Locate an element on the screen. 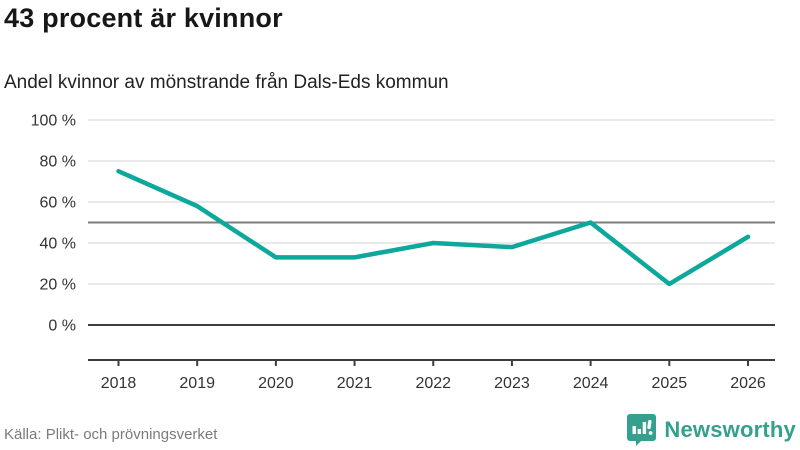  svg-text: 80 % is located at coordinates (58, 162).